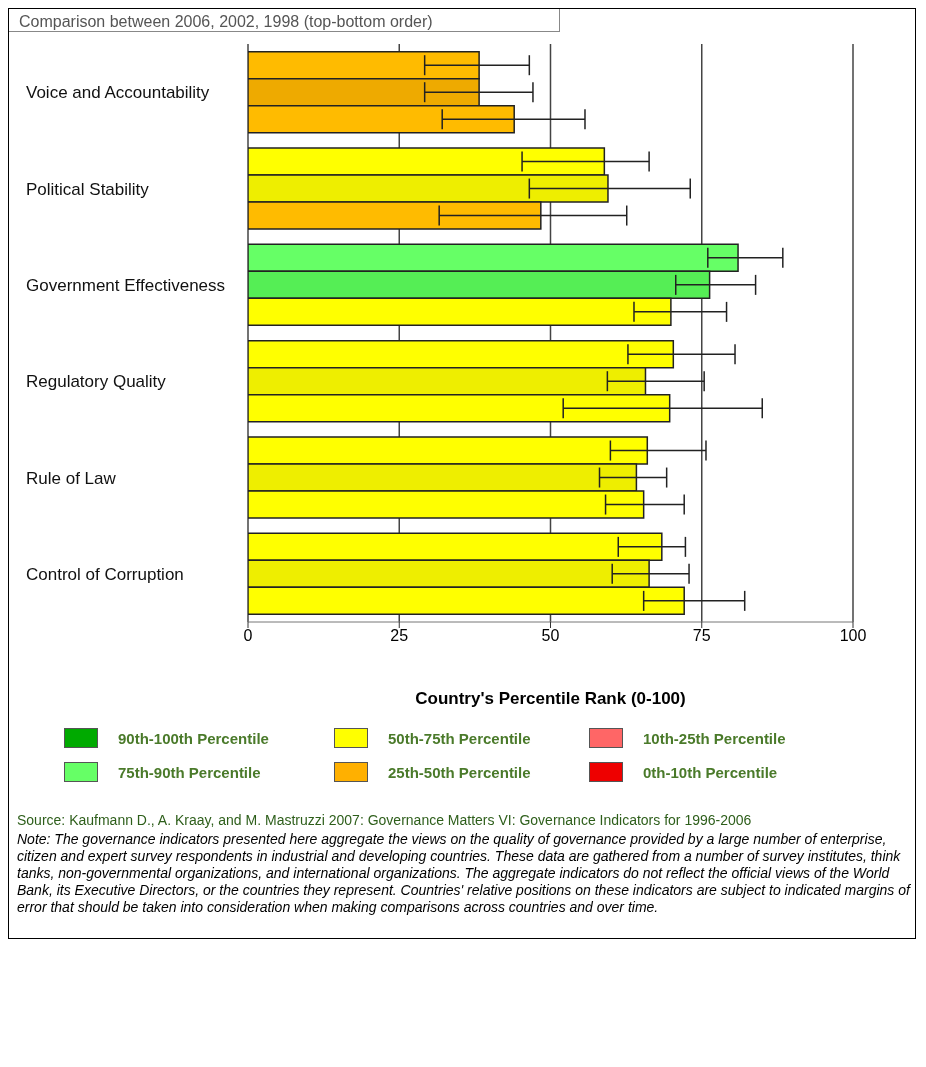  Describe the element at coordinates (105, 574) in the screenshot. I see `y-tick-label: Control of Corruption` at that location.